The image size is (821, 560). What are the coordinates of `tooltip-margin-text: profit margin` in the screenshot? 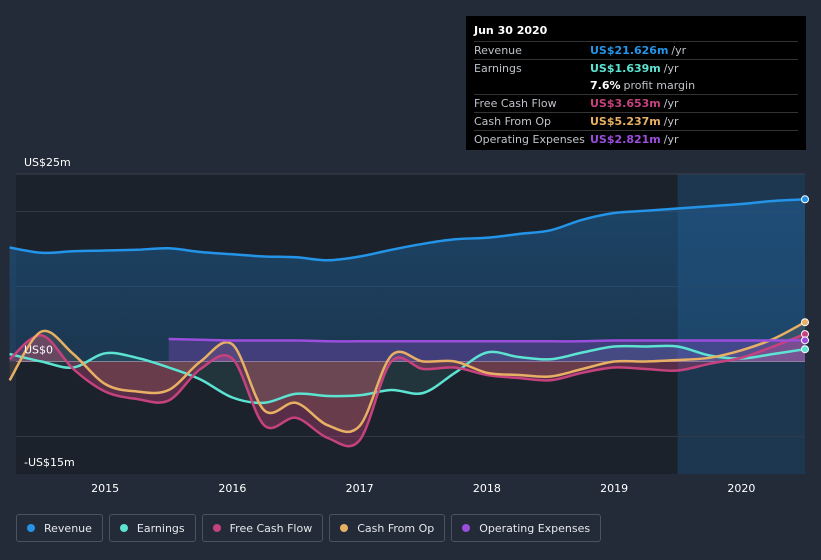 It's located at (659, 85).